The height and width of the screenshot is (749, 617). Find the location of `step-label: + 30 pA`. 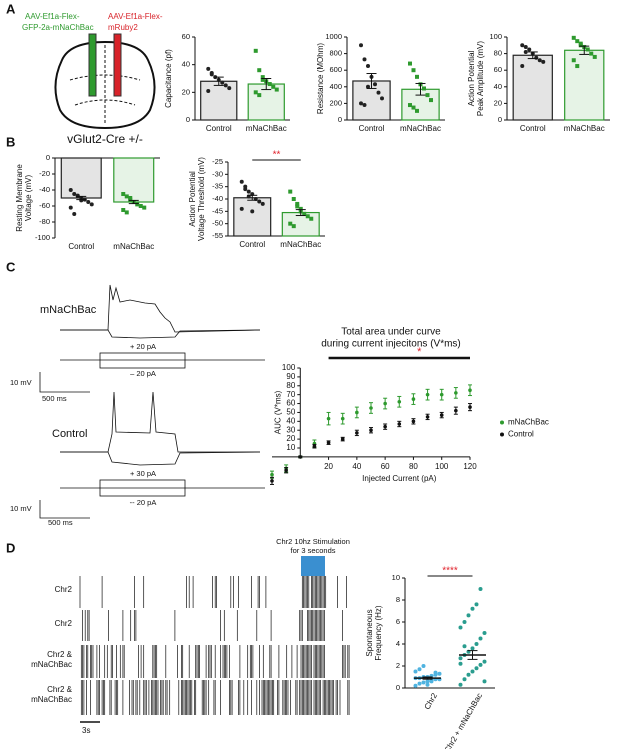

step-label: + 30 pA is located at coordinates (143, 473).